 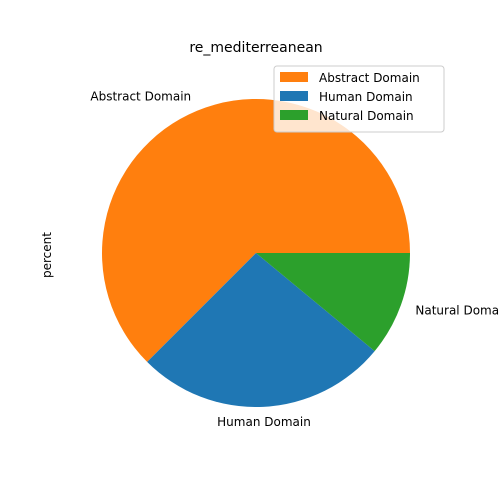 What do you see at coordinates (294, 115) in the screenshot?
I see `legend-swatch-natural-domain` at bounding box center [294, 115].